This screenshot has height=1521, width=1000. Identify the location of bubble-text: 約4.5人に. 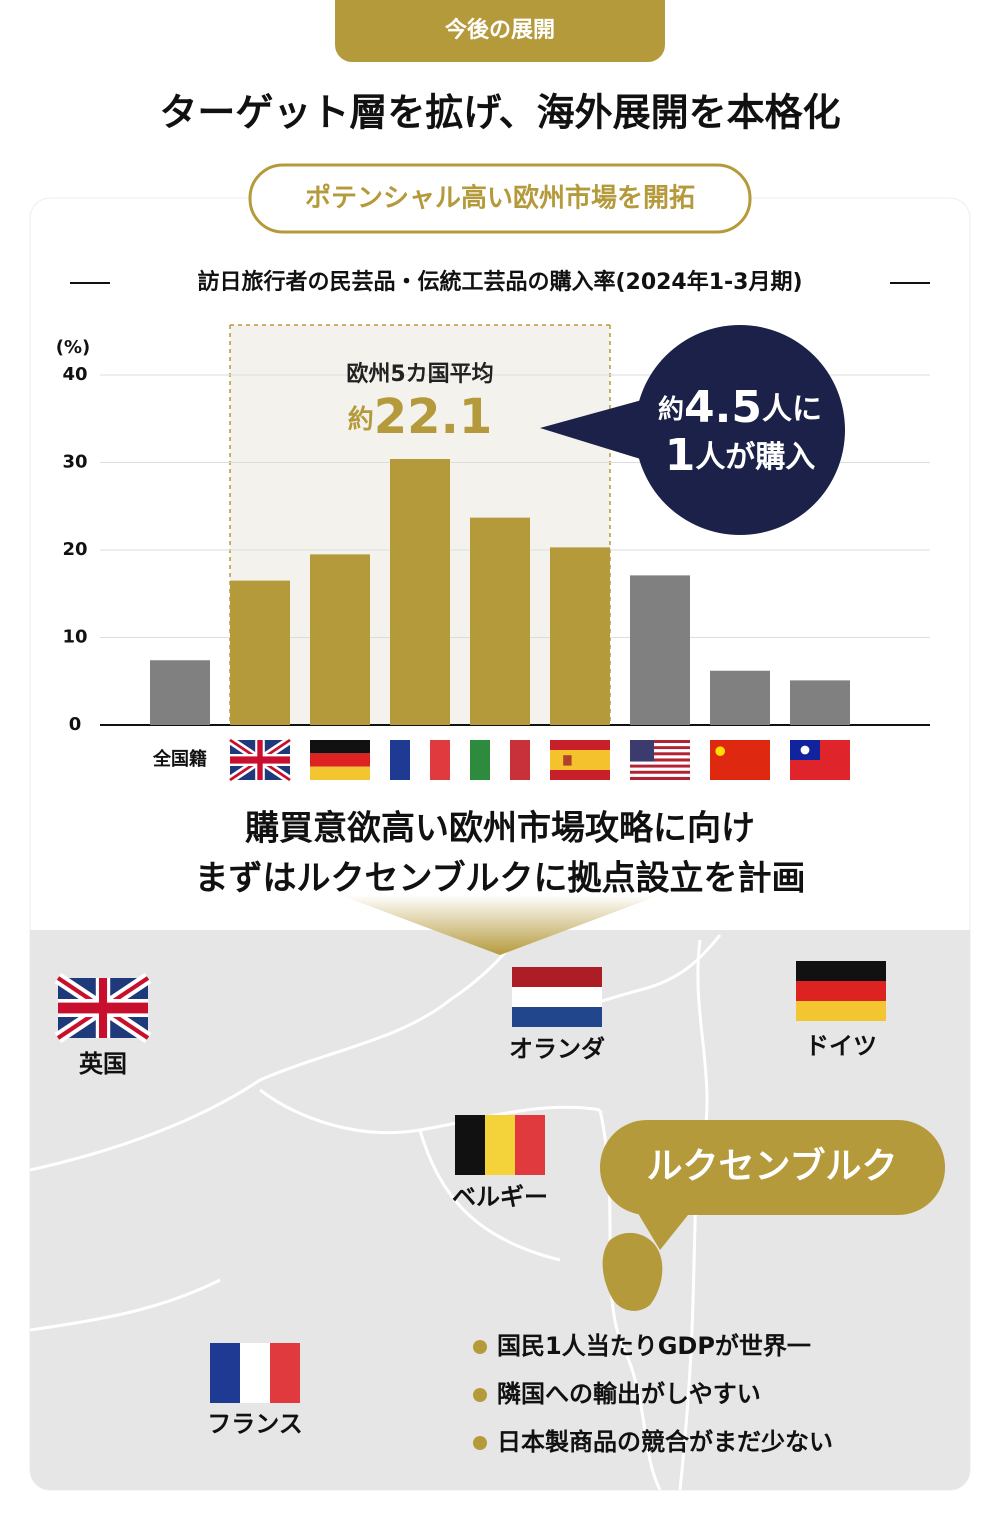
(740, 407).